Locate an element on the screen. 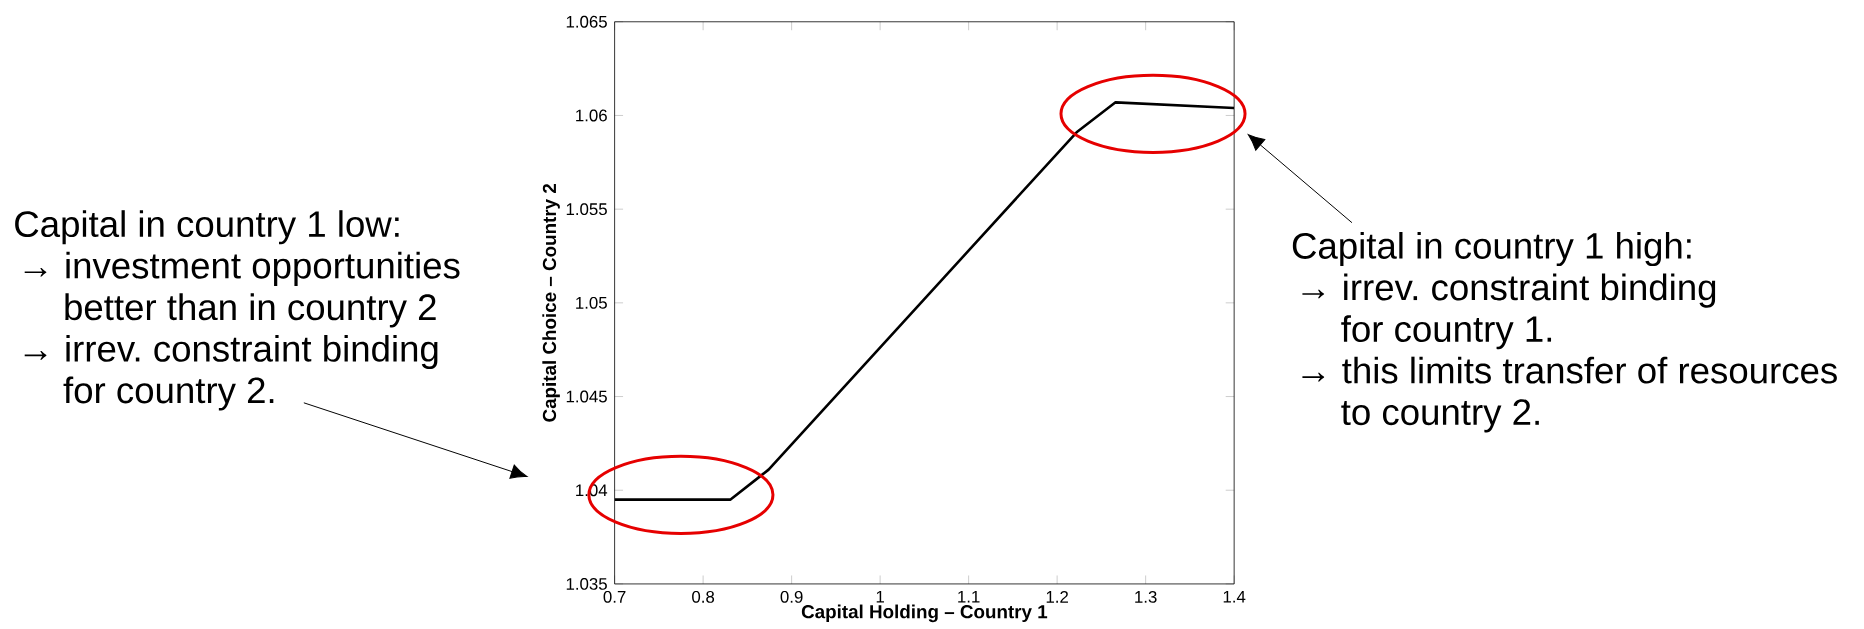 This screenshot has height=629, width=1864. x-tick-label: 0.7 is located at coordinates (614, 597).